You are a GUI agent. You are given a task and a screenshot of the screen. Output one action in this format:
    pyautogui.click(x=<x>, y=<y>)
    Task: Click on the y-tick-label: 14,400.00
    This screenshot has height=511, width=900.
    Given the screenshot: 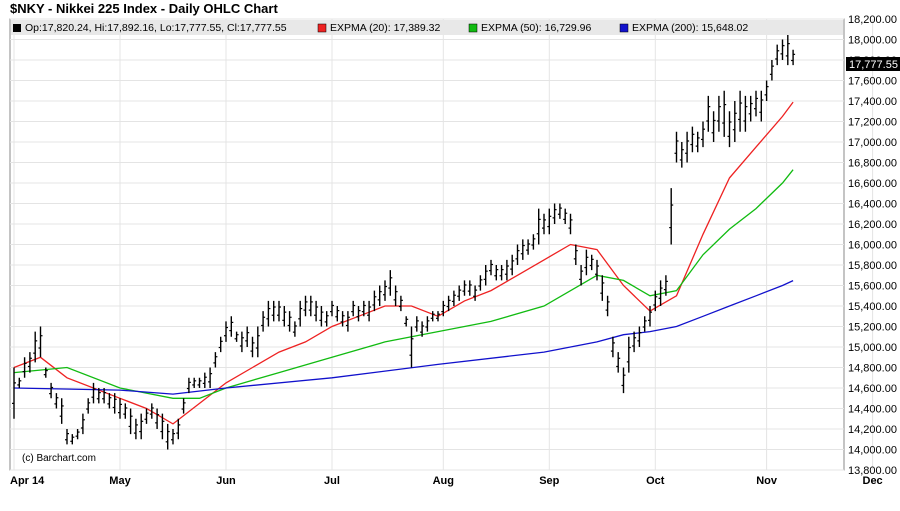 What is the action you would take?
    pyautogui.click(x=872, y=410)
    